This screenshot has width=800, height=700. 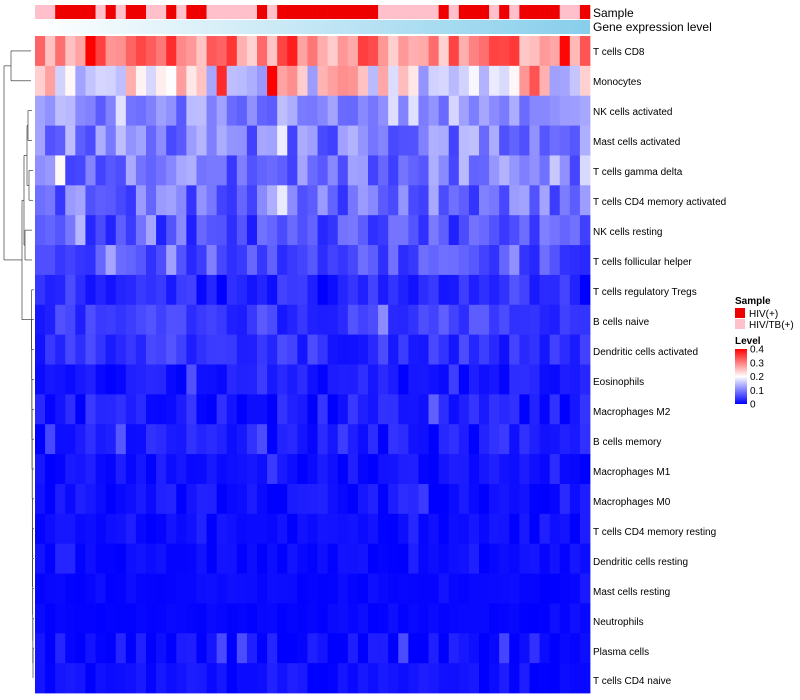 What do you see at coordinates (659, 202) in the screenshot?
I see `row-label: T cells CD4 memory activated` at bounding box center [659, 202].